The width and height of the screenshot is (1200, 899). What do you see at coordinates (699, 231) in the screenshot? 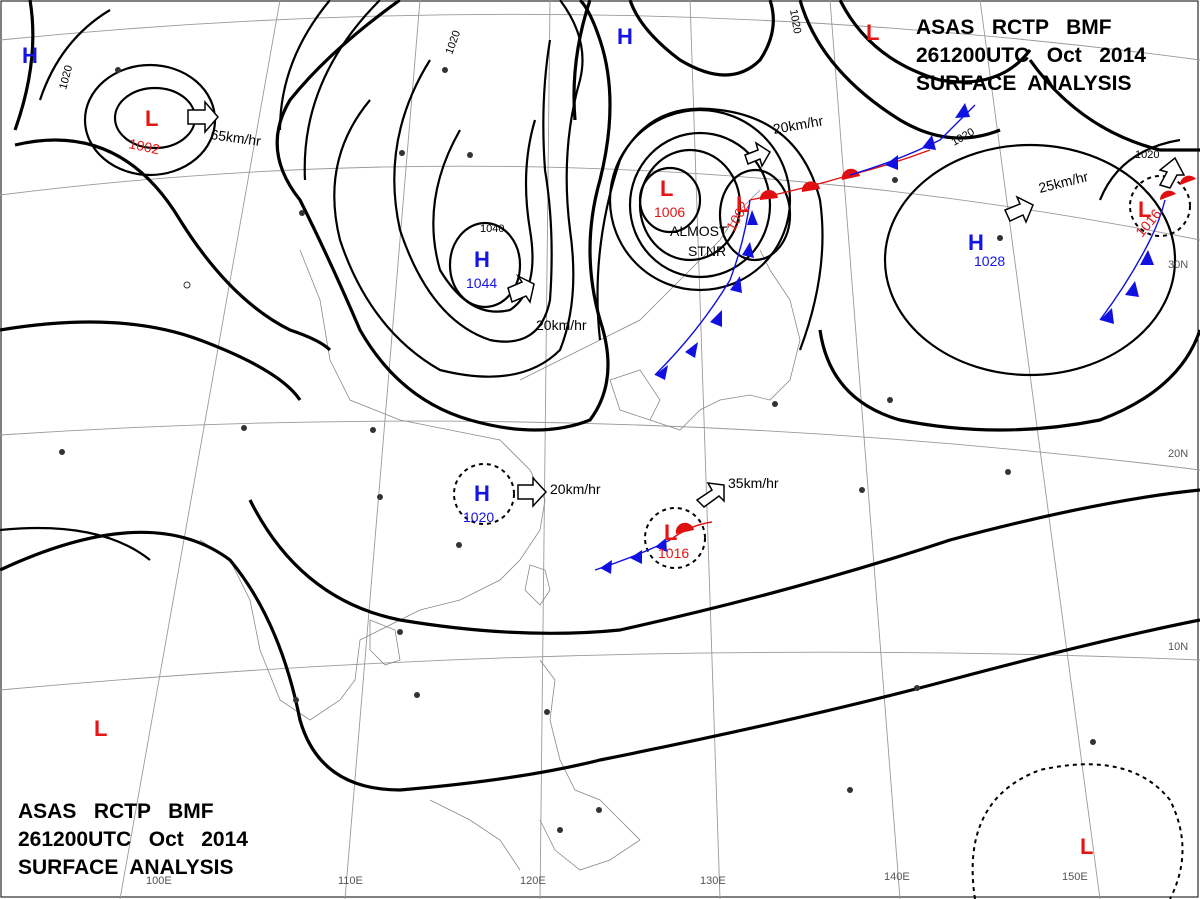
I see `annotation-line: ALMOST` at bounding box center [699, 231].